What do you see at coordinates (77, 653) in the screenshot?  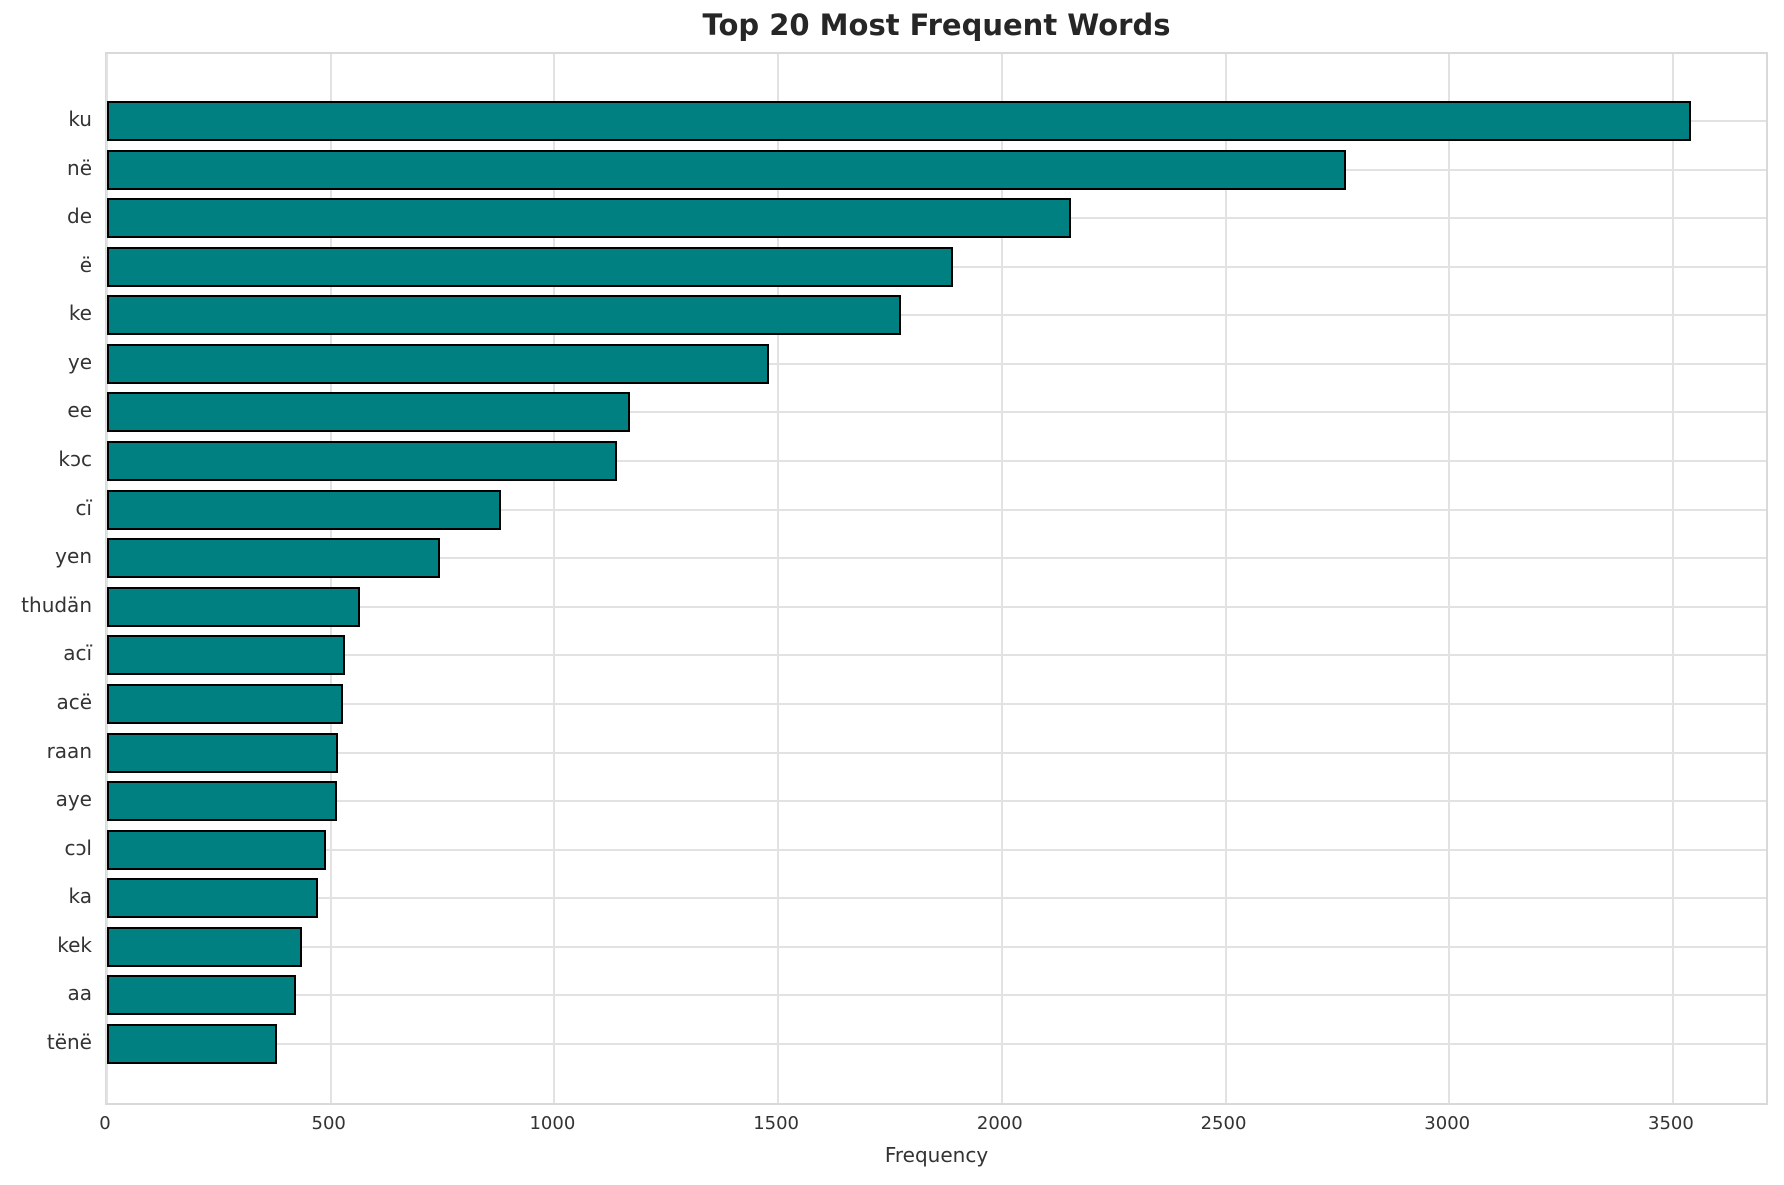 I see `y-tick-label: acï` at bounding box center [77, 653].